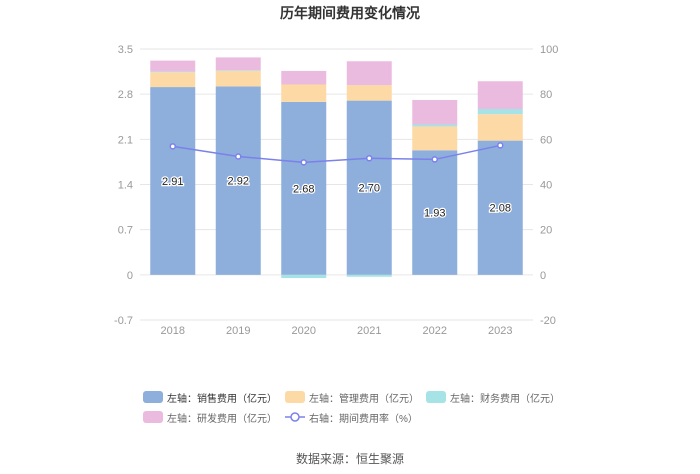  I want to click on legend-swatch-sales, so click(153, 397).